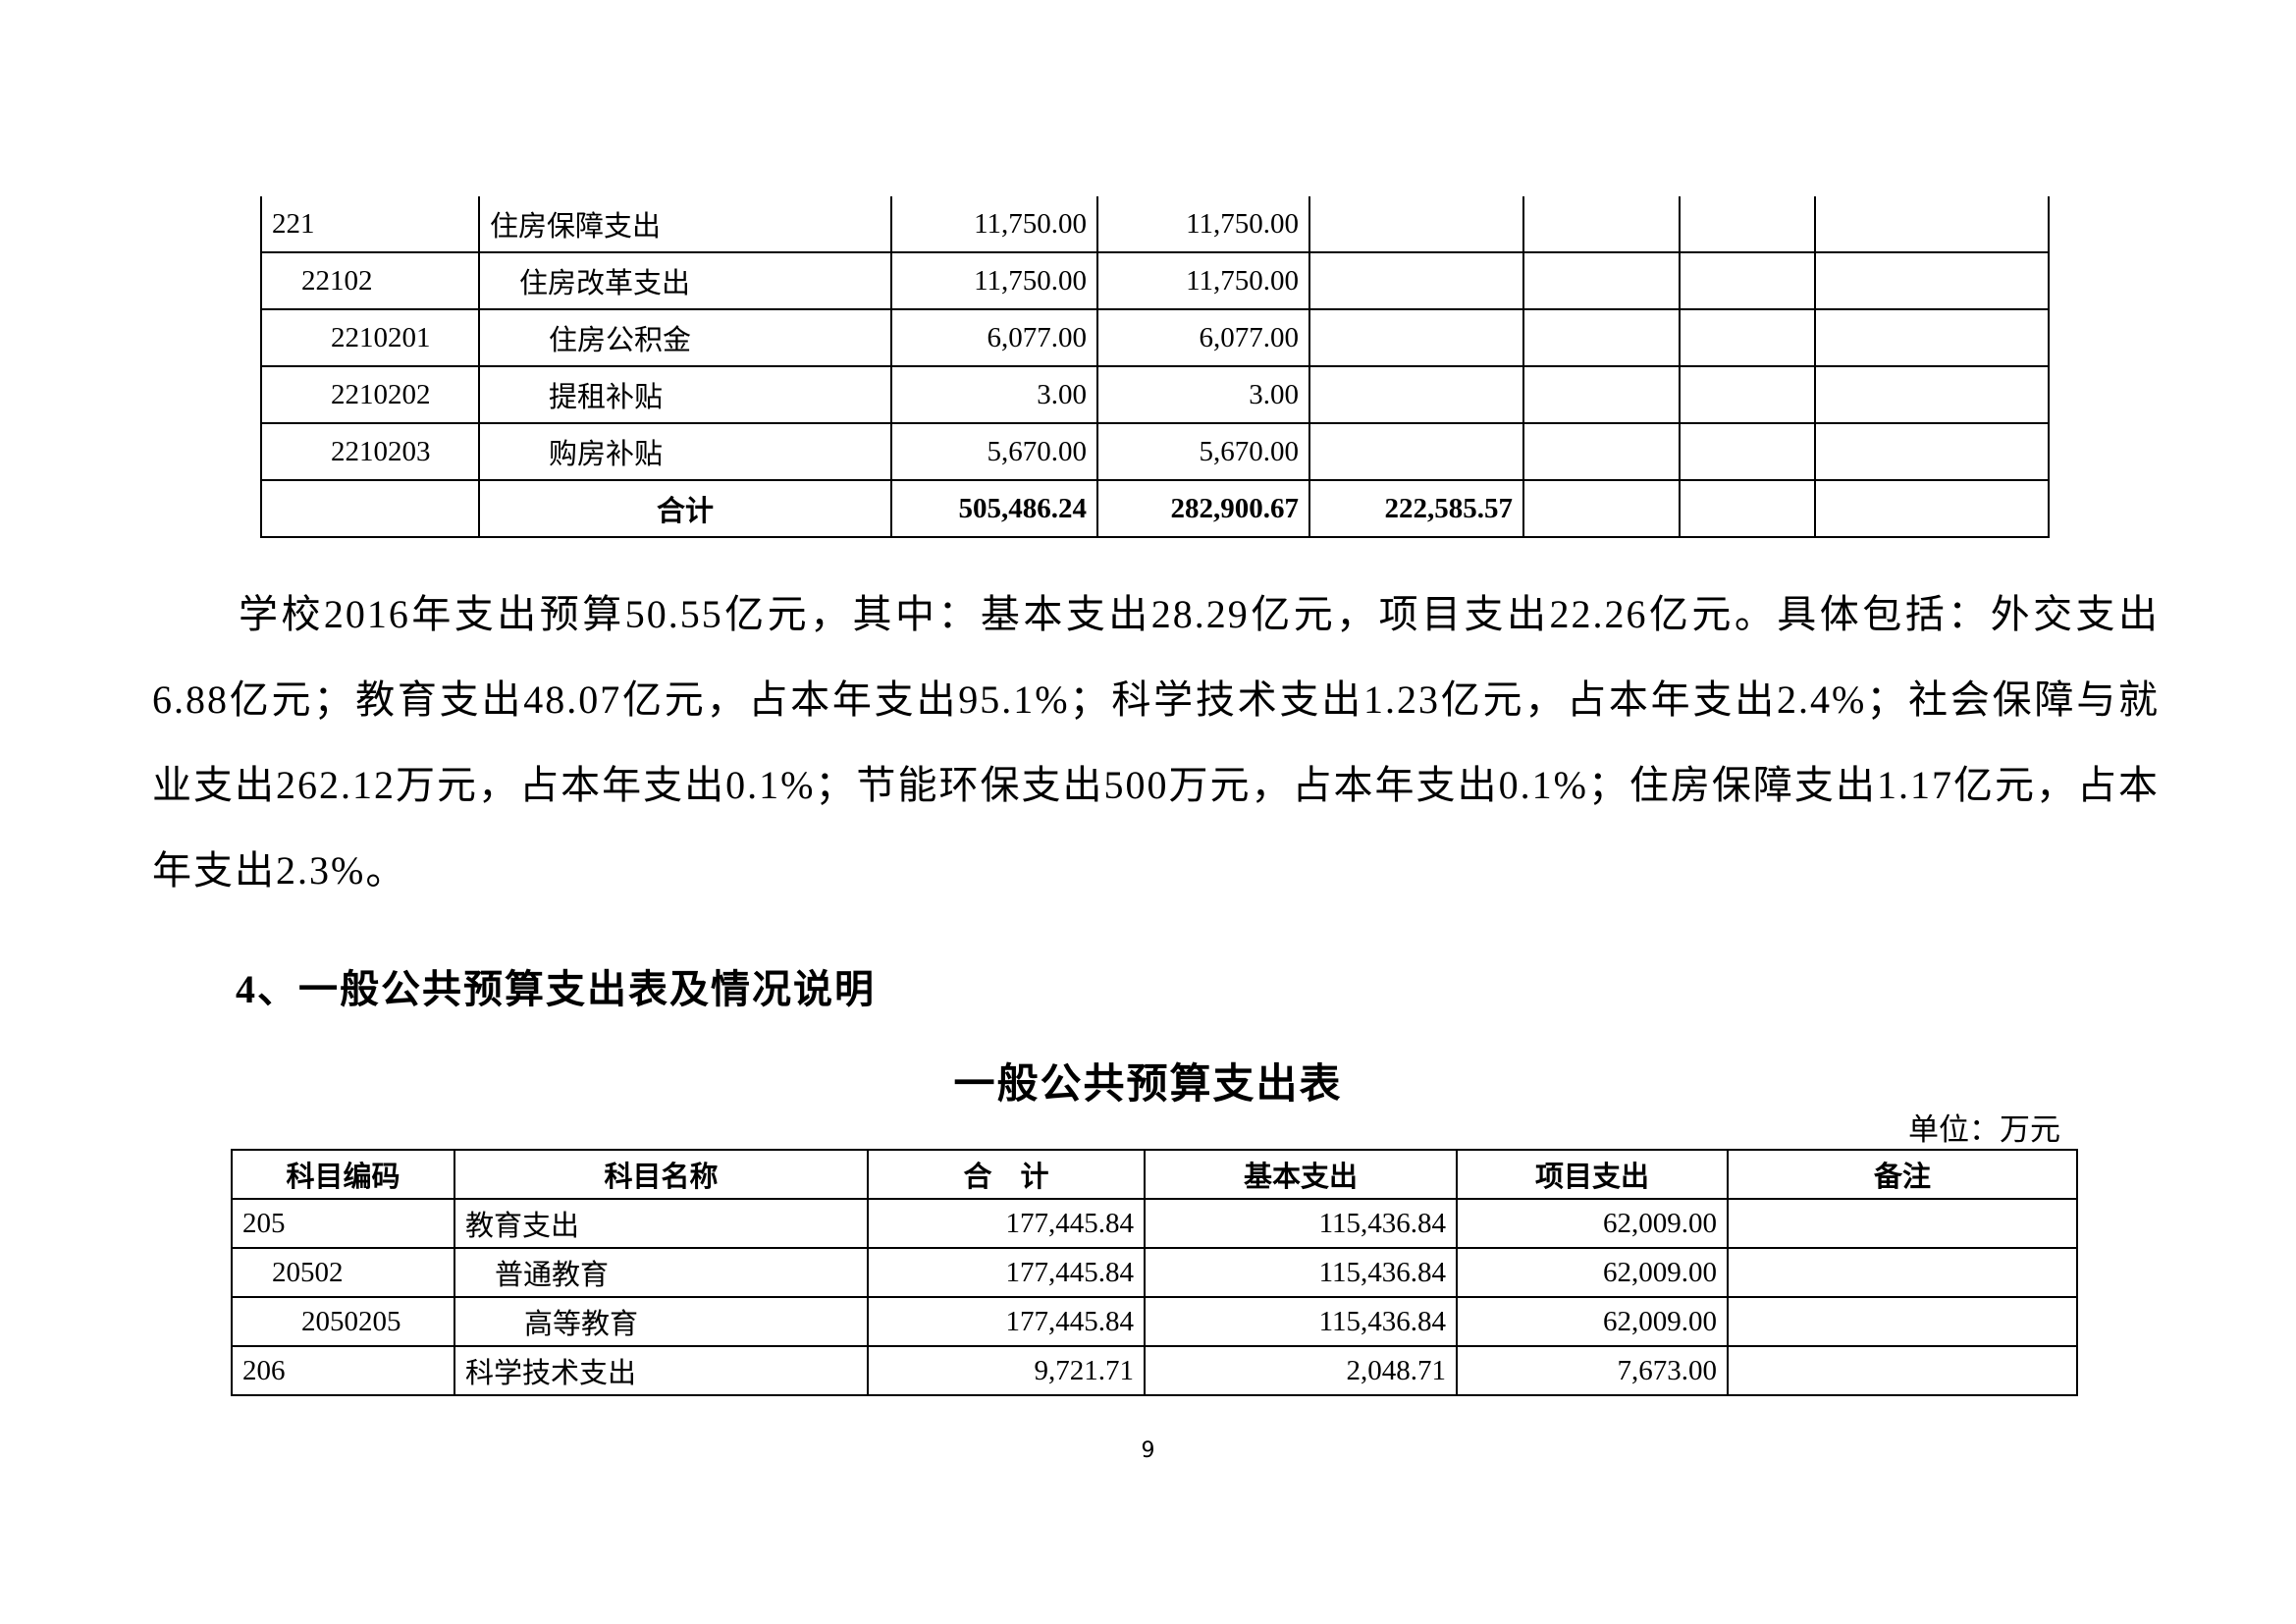 The height and width of the screenshot is (1624, 2296). Describe the element at coordinates (1148, 1450) in the screenshot. I see `page-number: 9` at that location.